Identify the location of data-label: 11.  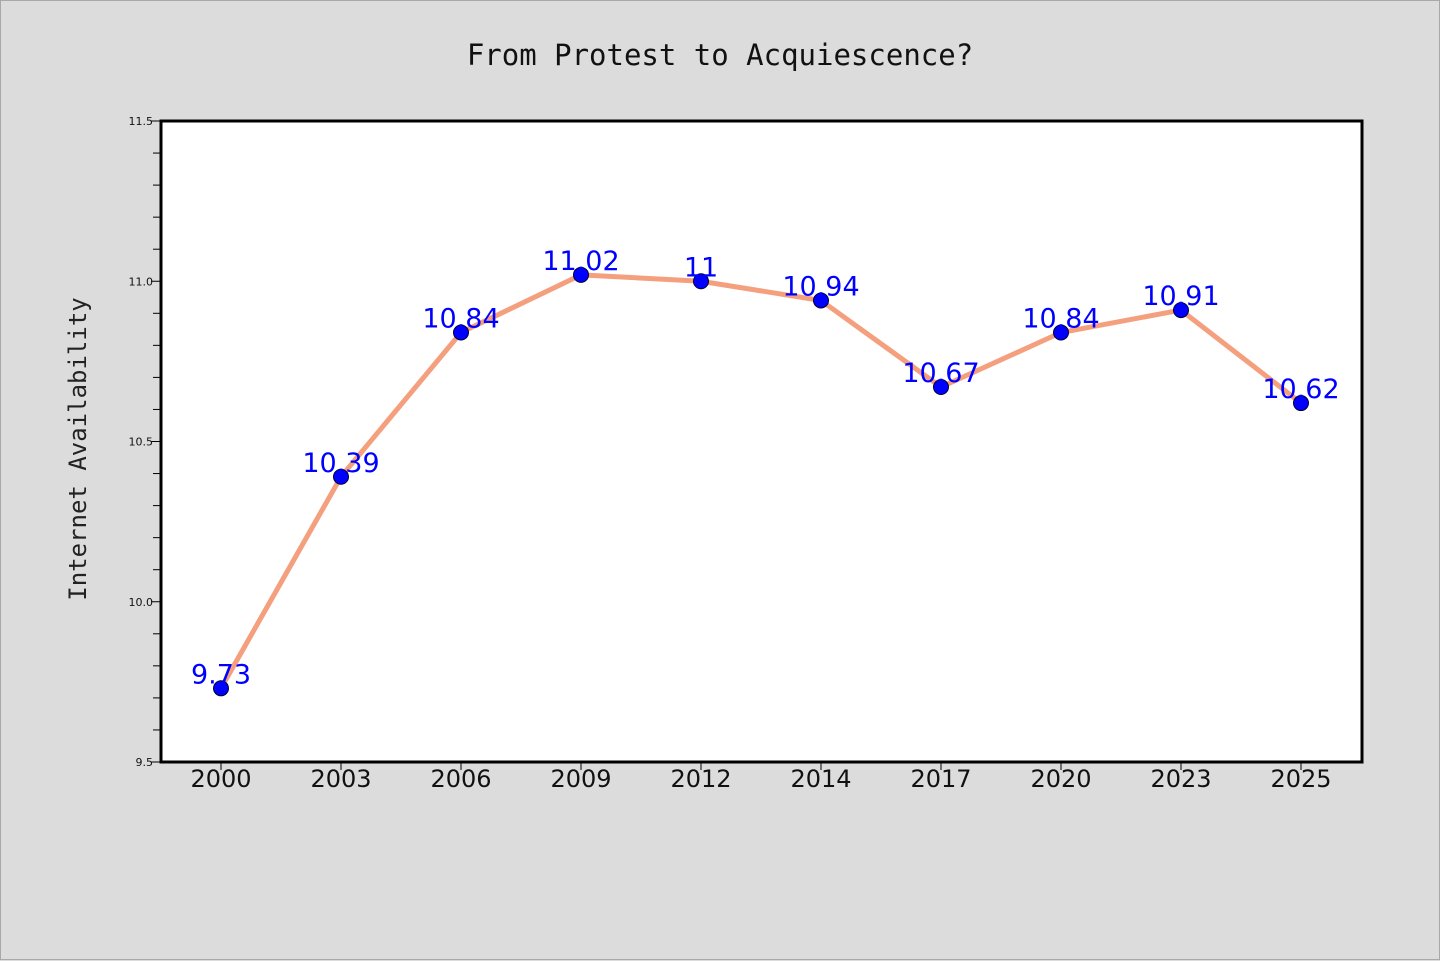
(701, 267).